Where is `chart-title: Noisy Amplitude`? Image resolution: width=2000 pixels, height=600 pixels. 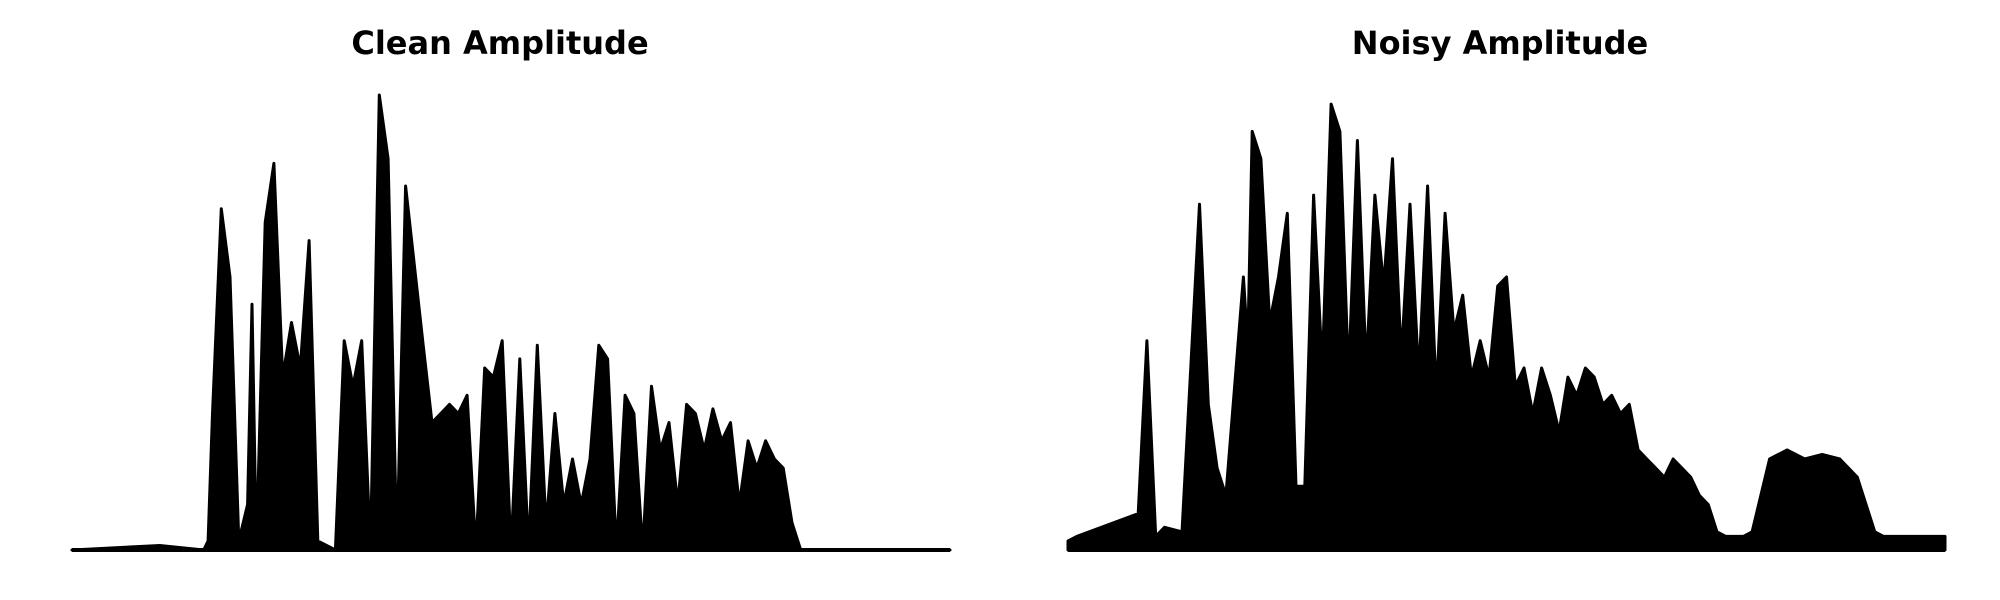
chart-title: Noisy Amplitude is located at coordinates (1500, 43).